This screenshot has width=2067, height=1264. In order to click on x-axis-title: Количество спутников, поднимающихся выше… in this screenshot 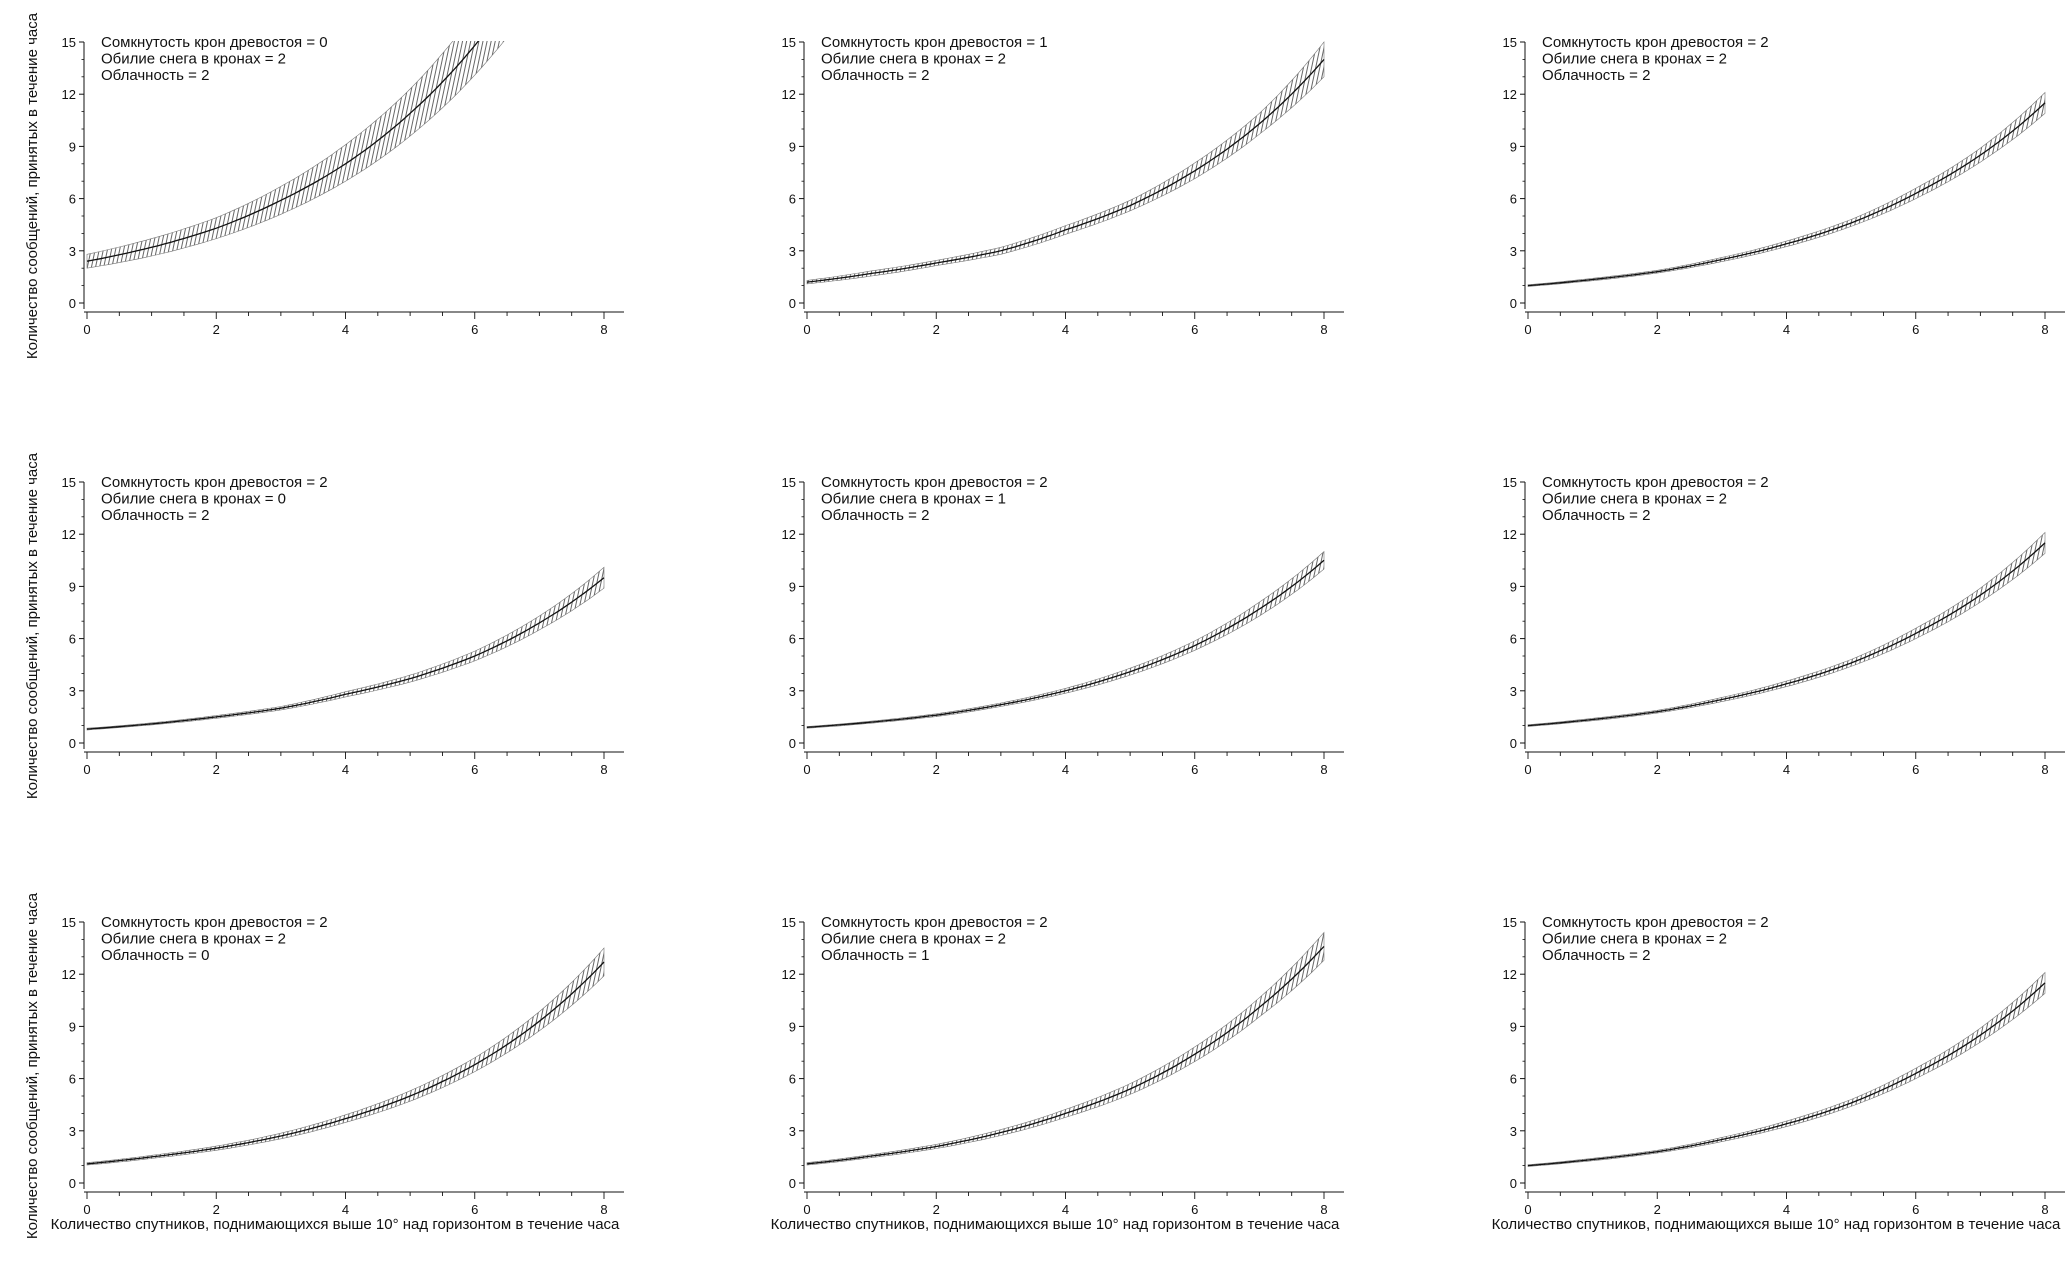, I will do `click(335, 1224)`.